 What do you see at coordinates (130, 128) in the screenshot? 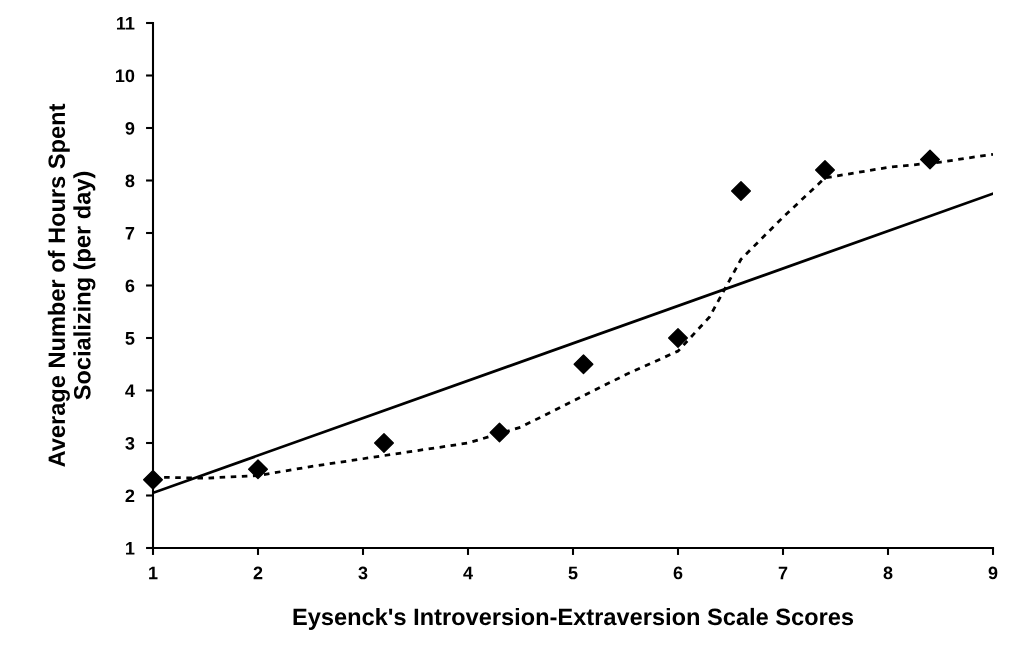
I see `y-tick-label: 9` at bounding box center [130, 128].